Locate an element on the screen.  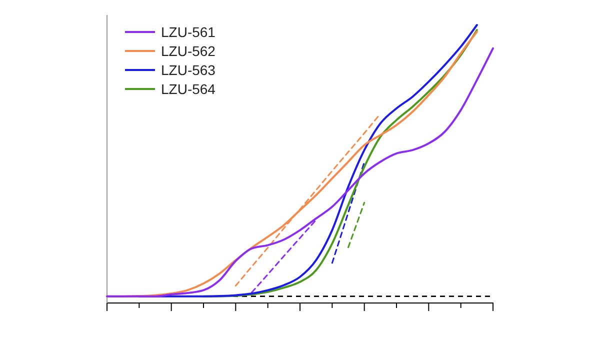
legend-label: LZU-561 is located at coordinates (188, 32).